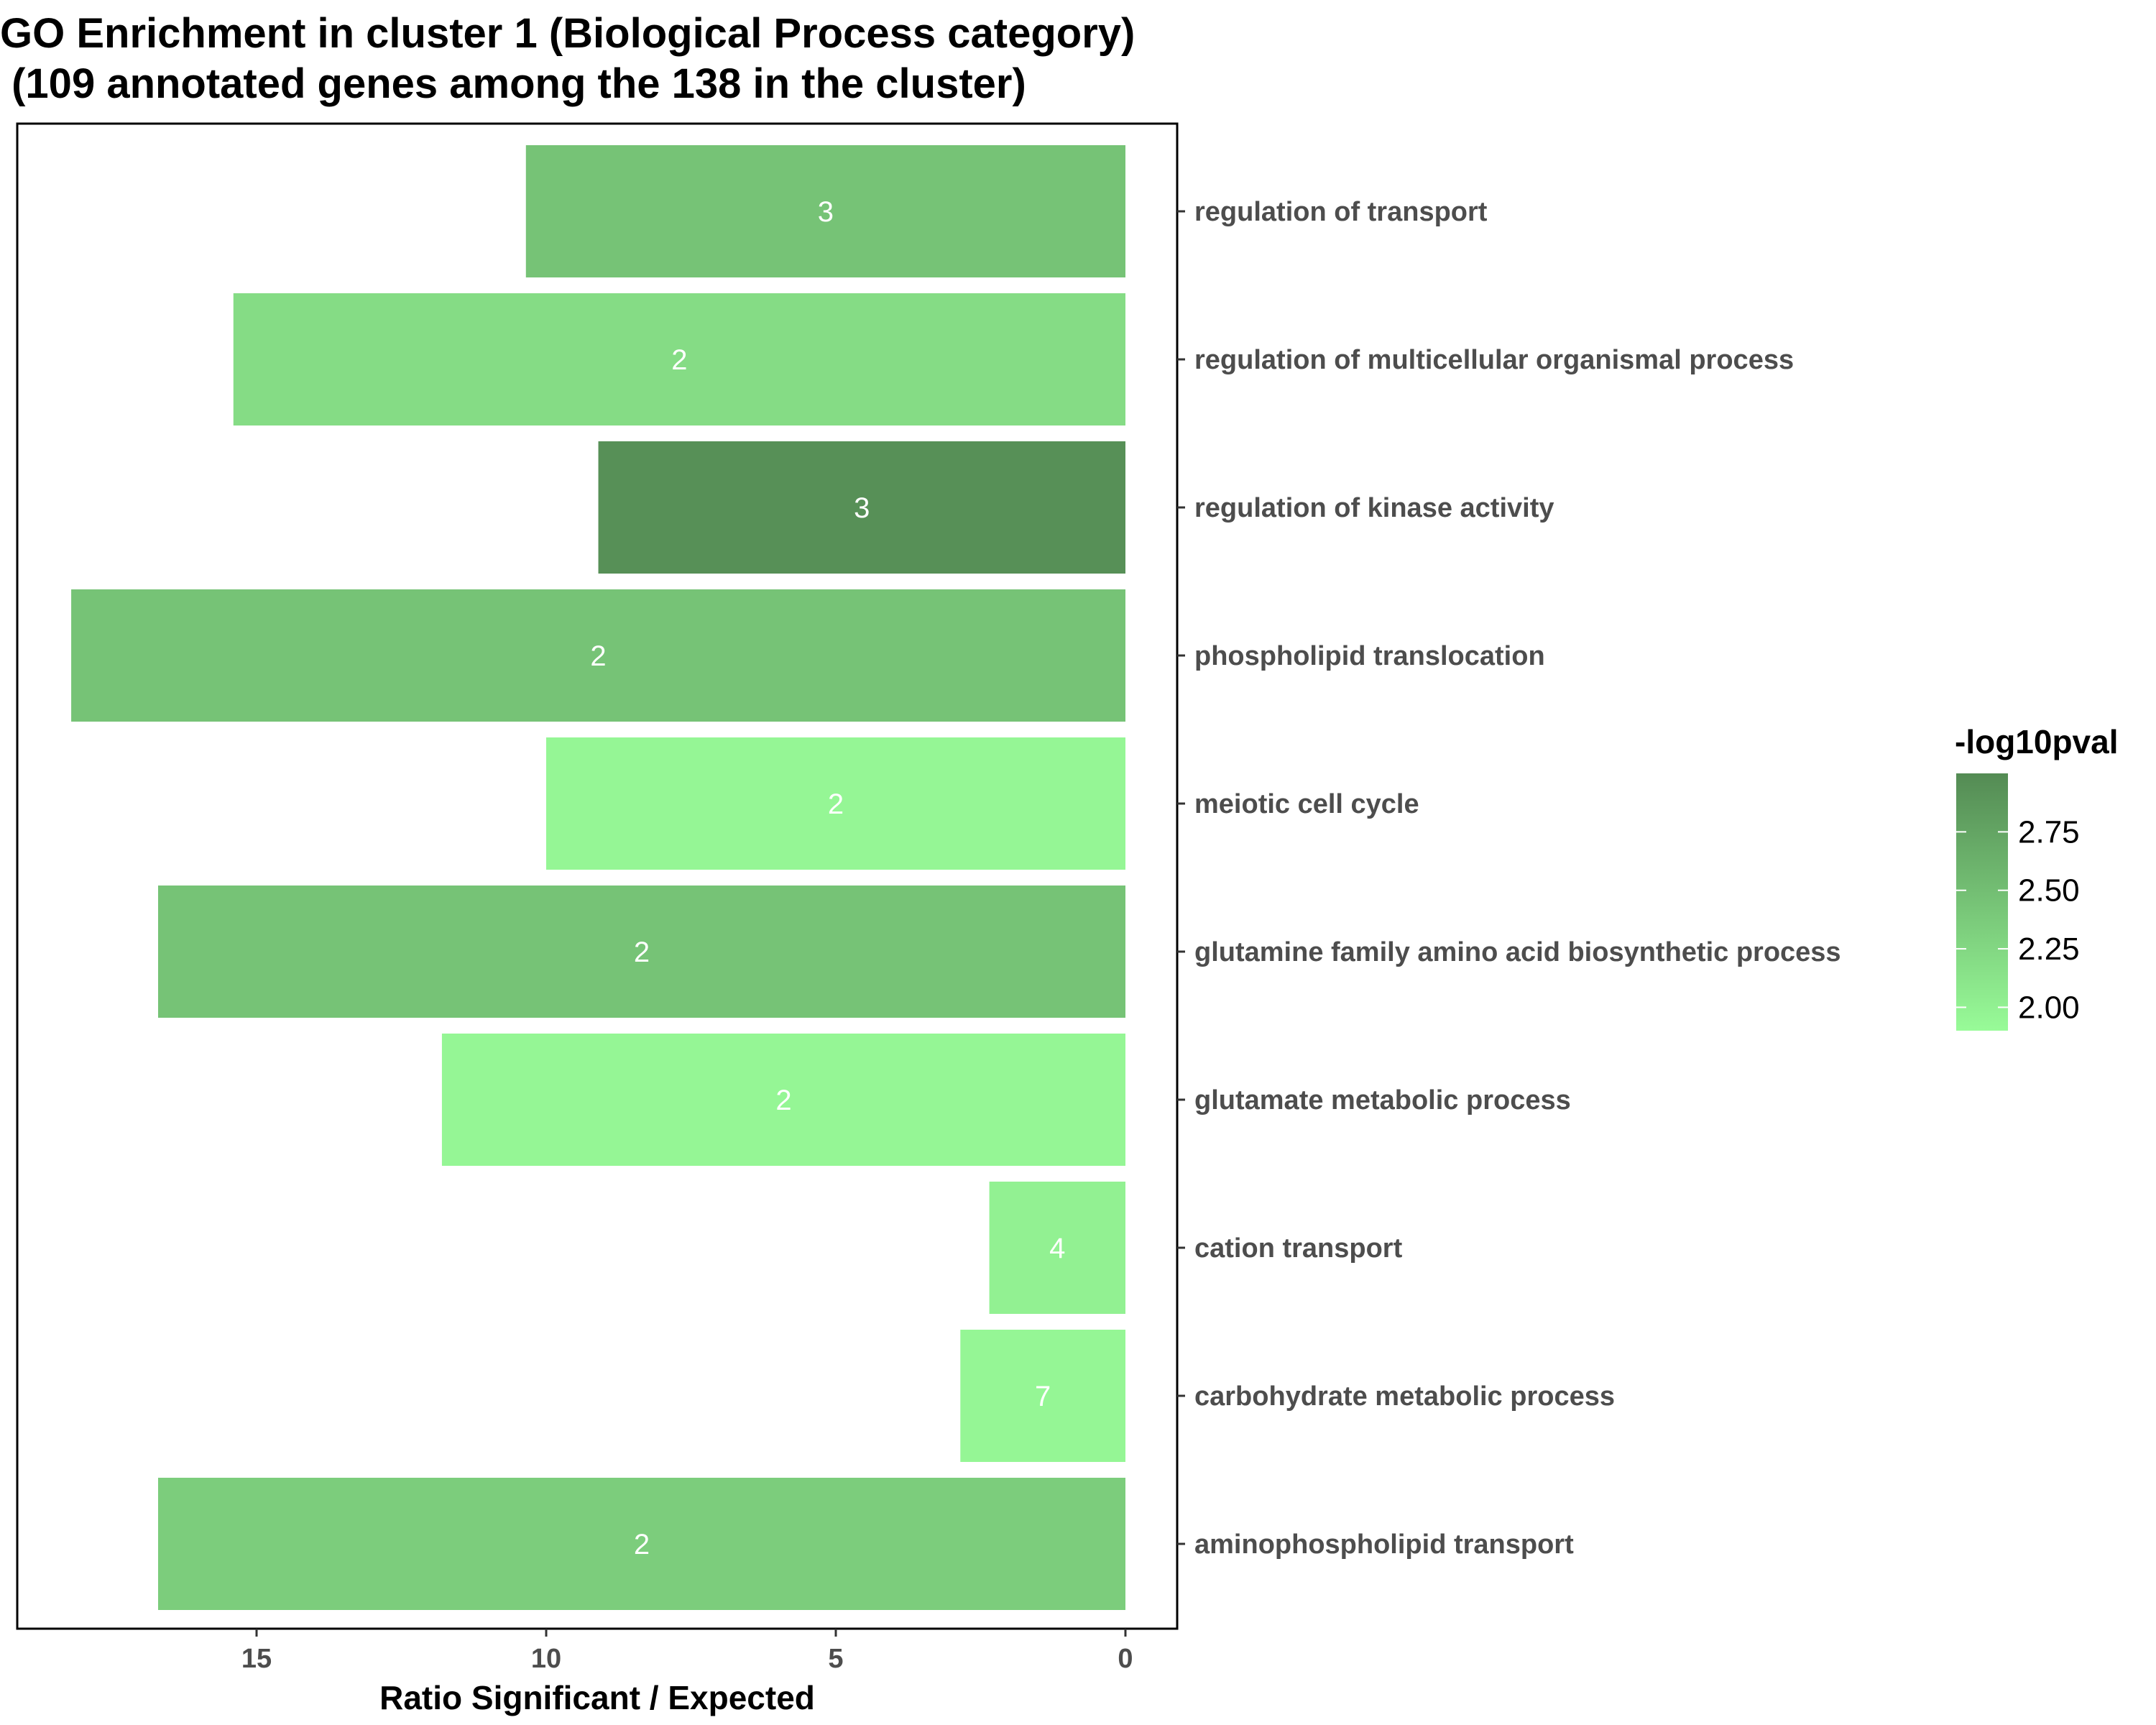 This screenshot has height=1725, width=2156. Describe the element at coordinates (257, 1659) in the screenshot. I see `x-tick-label-0: 15` at that location.